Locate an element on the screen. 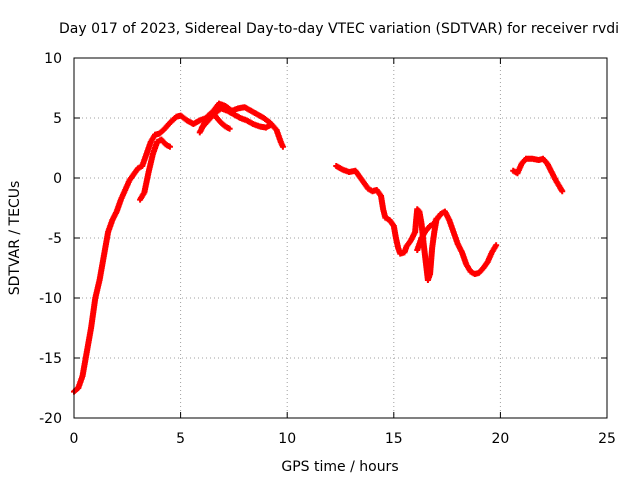 The height and width of the screenshot is (480, 640). y-tick-label: -15 is located at coordinates (50, 359).